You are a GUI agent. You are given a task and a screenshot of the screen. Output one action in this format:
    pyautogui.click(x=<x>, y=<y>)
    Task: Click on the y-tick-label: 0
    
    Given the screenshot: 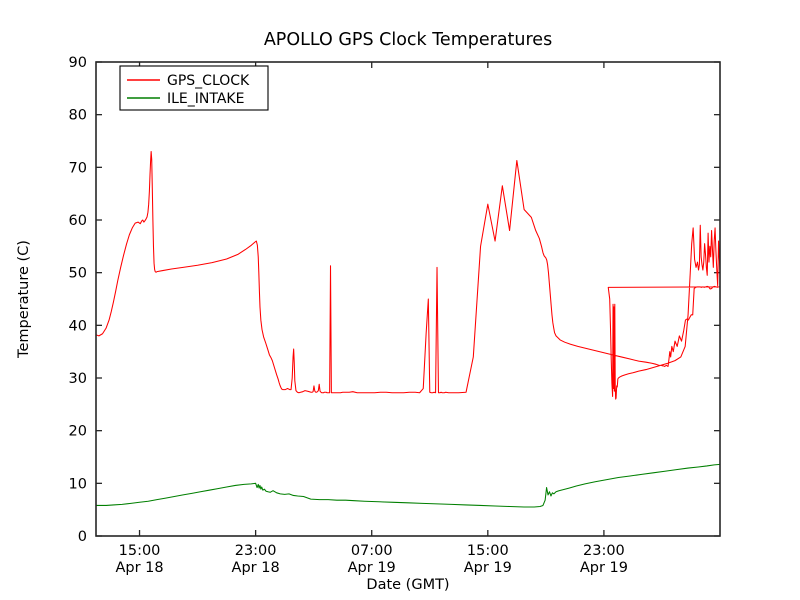 What is the action you would take?
    pyautogui.click(x=82, y=537)
    